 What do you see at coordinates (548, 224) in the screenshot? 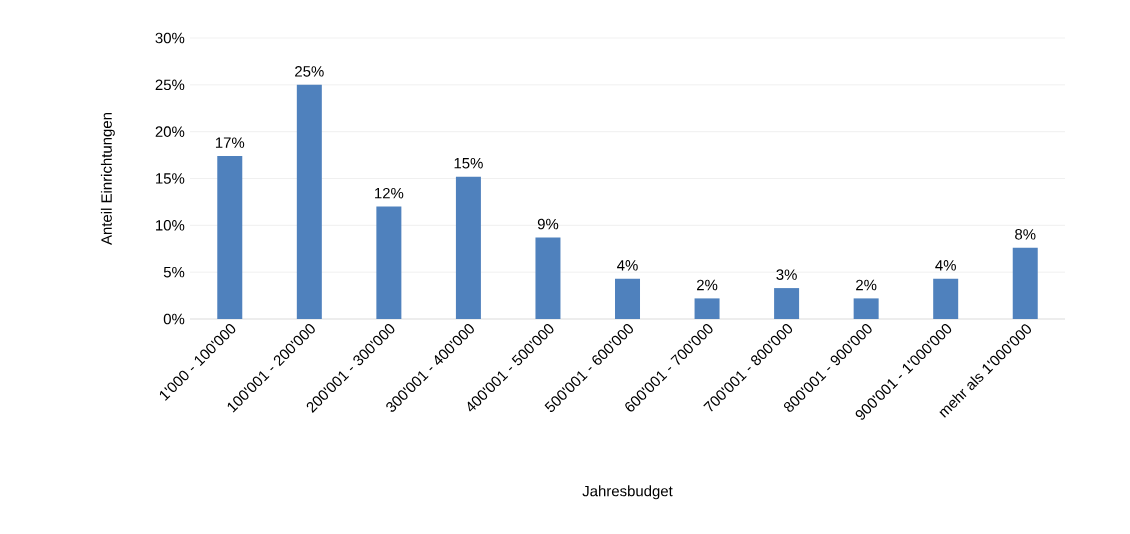
I see `data-label: 9%` at bounding box center [548, 224].